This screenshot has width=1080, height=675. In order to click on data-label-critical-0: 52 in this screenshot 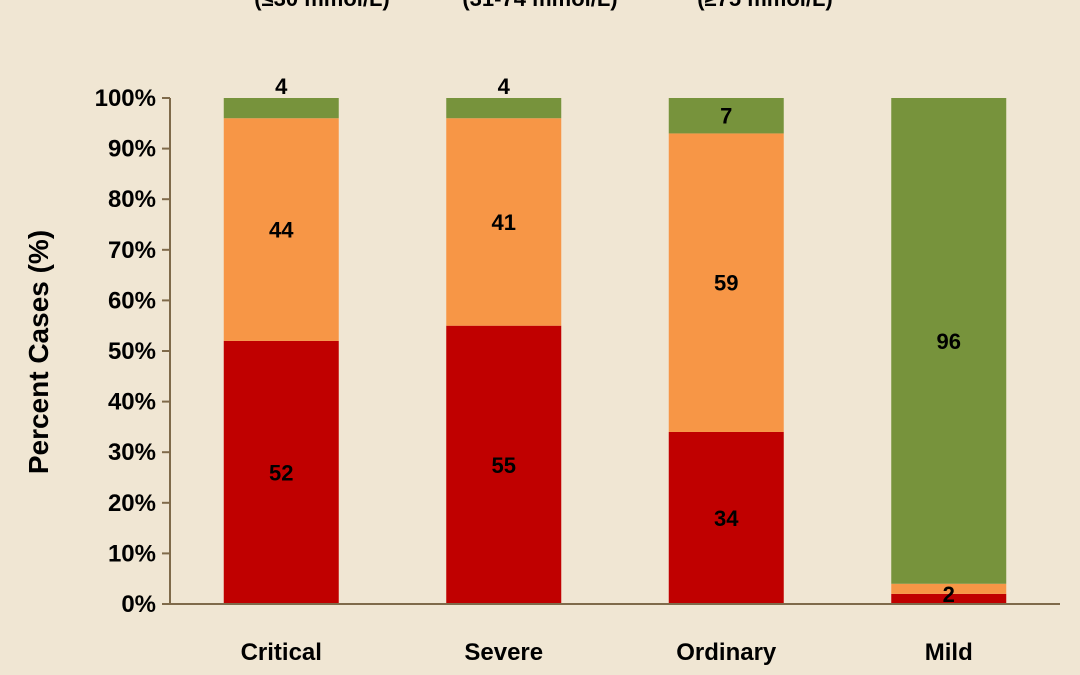, I will do `click(281, 472)`.